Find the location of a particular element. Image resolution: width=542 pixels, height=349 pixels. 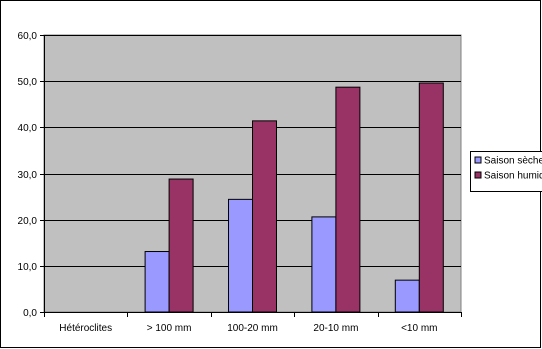

x-tick-label: > 100 mm is located at coordinates (169, 328).